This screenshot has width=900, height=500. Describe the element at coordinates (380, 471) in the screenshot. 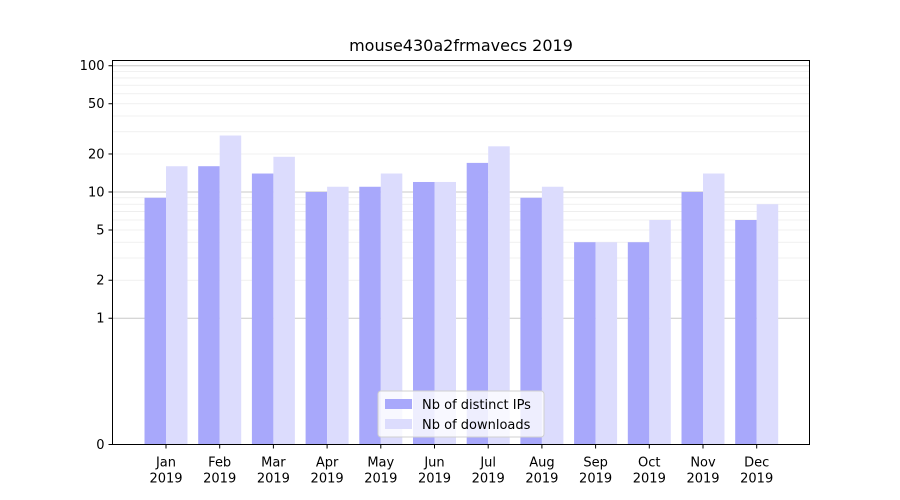

I see `x-tick-label: May 2019` at that location.